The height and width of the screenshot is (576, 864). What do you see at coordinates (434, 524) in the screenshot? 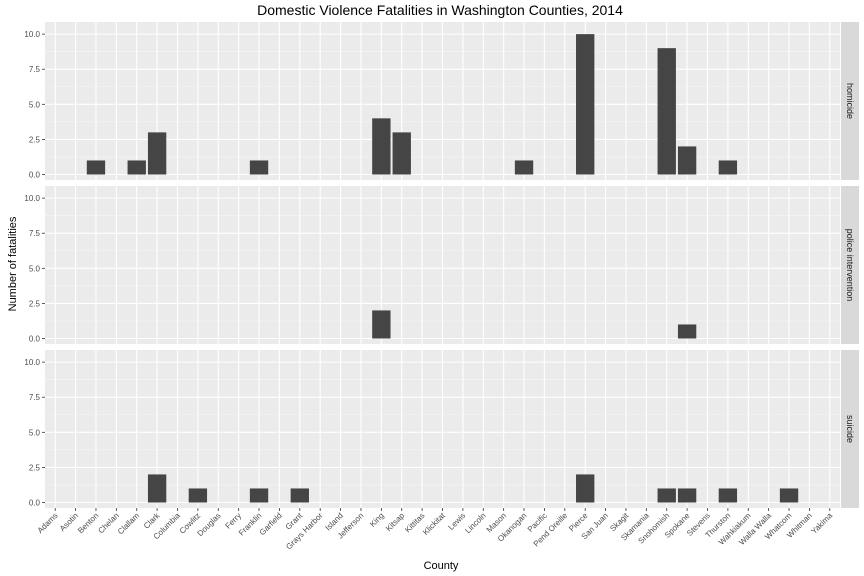
I see `x-tick-label: Klickitat` at bounding box center [434, 524].